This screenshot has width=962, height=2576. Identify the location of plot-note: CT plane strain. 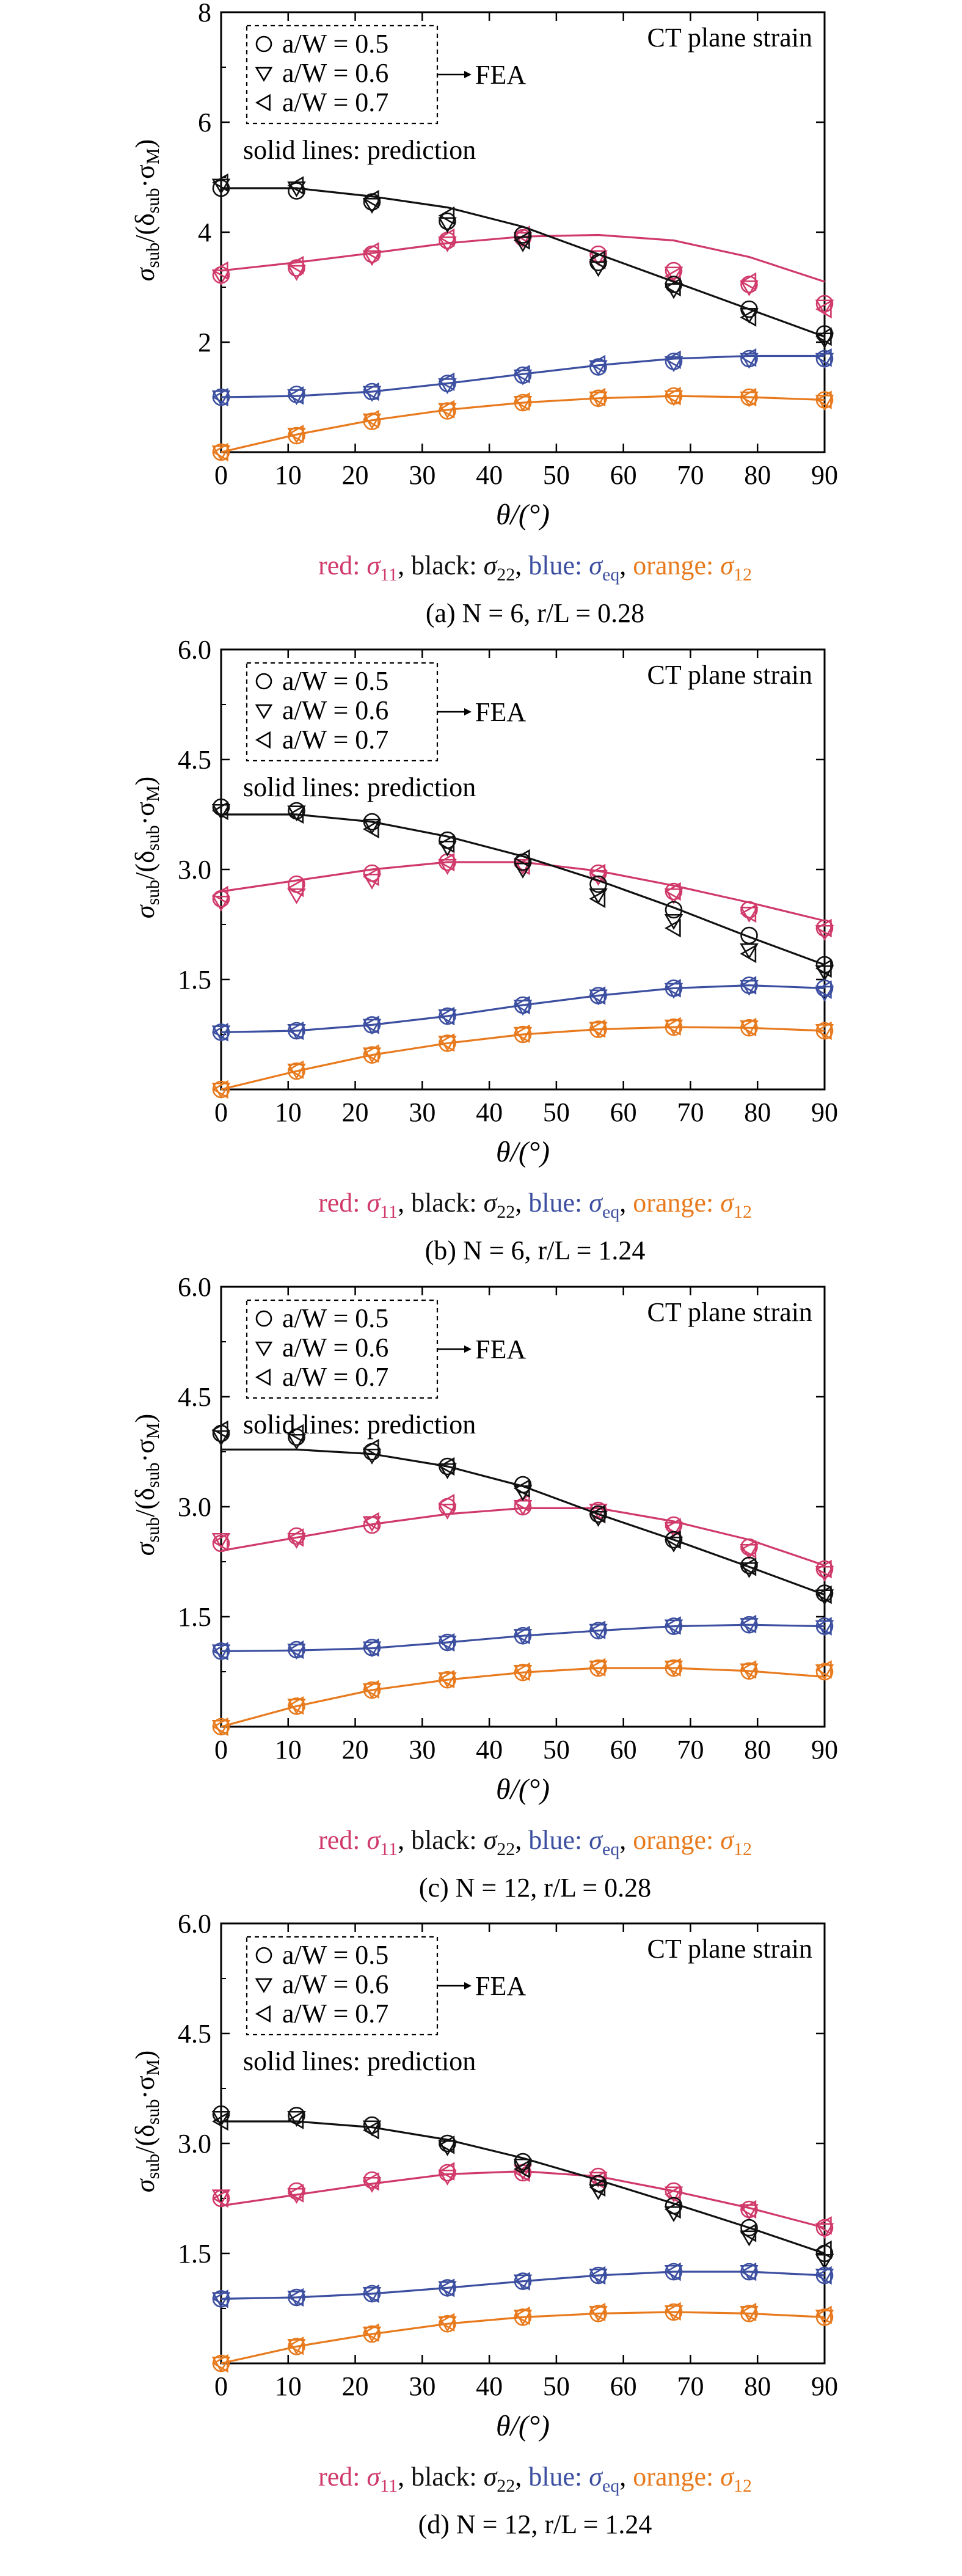
(729, 675).